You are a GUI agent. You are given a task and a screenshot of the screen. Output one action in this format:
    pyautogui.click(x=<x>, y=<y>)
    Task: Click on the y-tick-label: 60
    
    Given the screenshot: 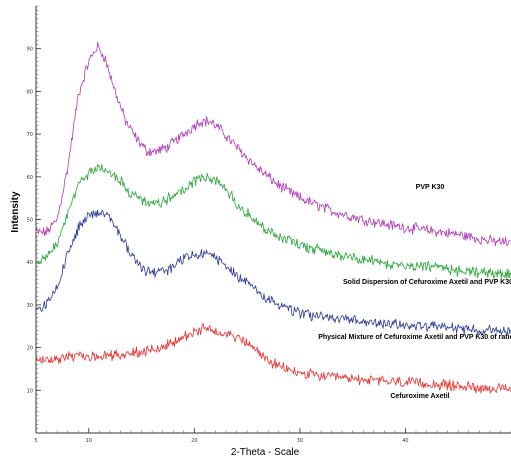 What is the action you would take?
    pyautogui.click(x=30, y=178)
    